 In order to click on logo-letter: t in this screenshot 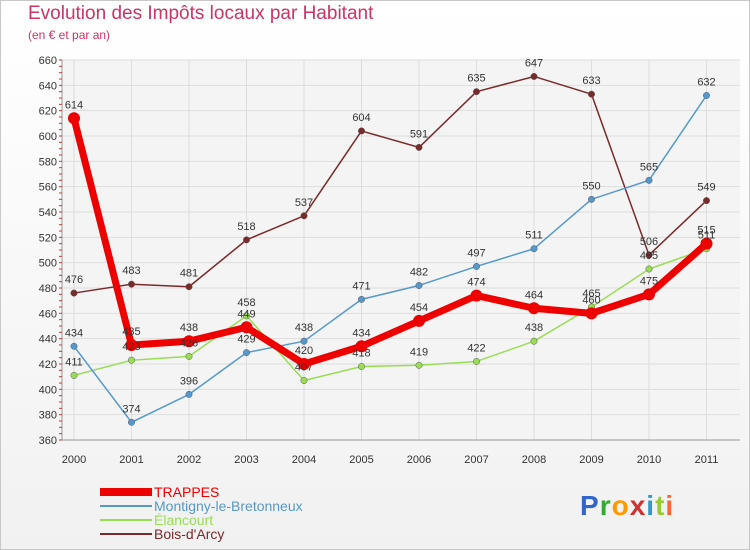, I will do `click(660, 505)`.